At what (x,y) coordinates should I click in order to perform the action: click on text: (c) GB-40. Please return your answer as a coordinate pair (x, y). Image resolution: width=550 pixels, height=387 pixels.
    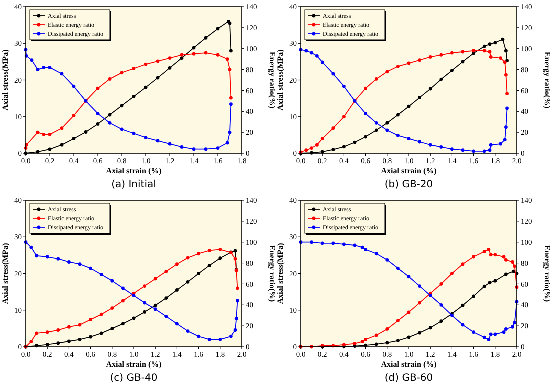
    Looking at the image, I should click on (134, 378).